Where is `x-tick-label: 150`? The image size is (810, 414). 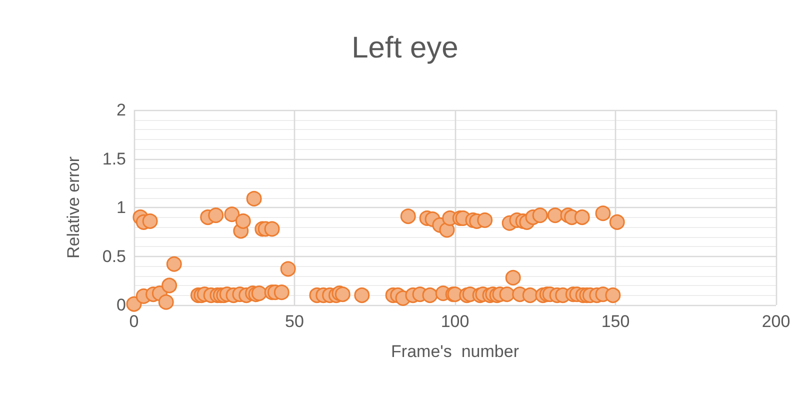
x-tick-label: 150 is located at coordinates (615, 321).